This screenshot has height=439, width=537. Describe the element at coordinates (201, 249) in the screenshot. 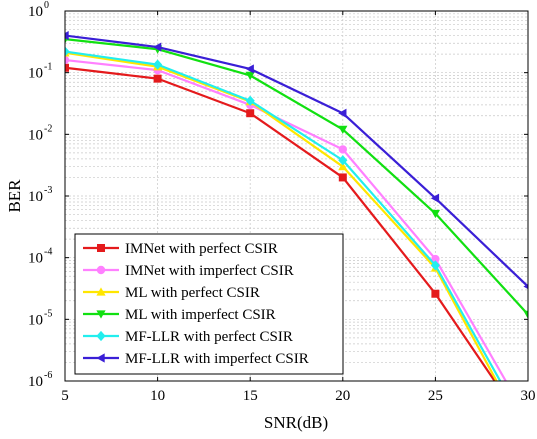

I see `legend-label: IMNet with perfect CSIR` at that location.